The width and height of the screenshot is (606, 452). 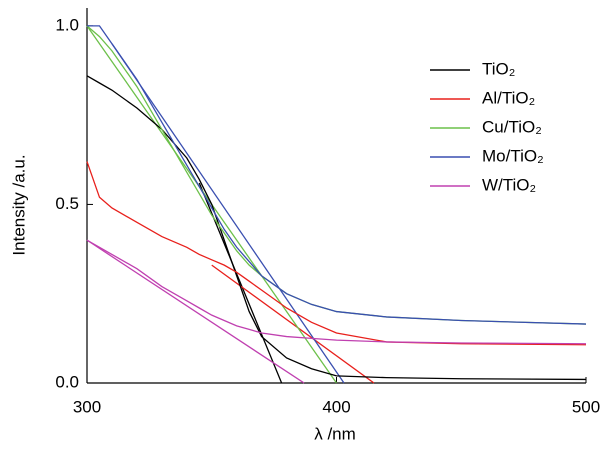 What do you see at coordinates (509, 184) in the screenshot?
I see `legend-label: W/TiO₂` at bounding box center [509, 184].